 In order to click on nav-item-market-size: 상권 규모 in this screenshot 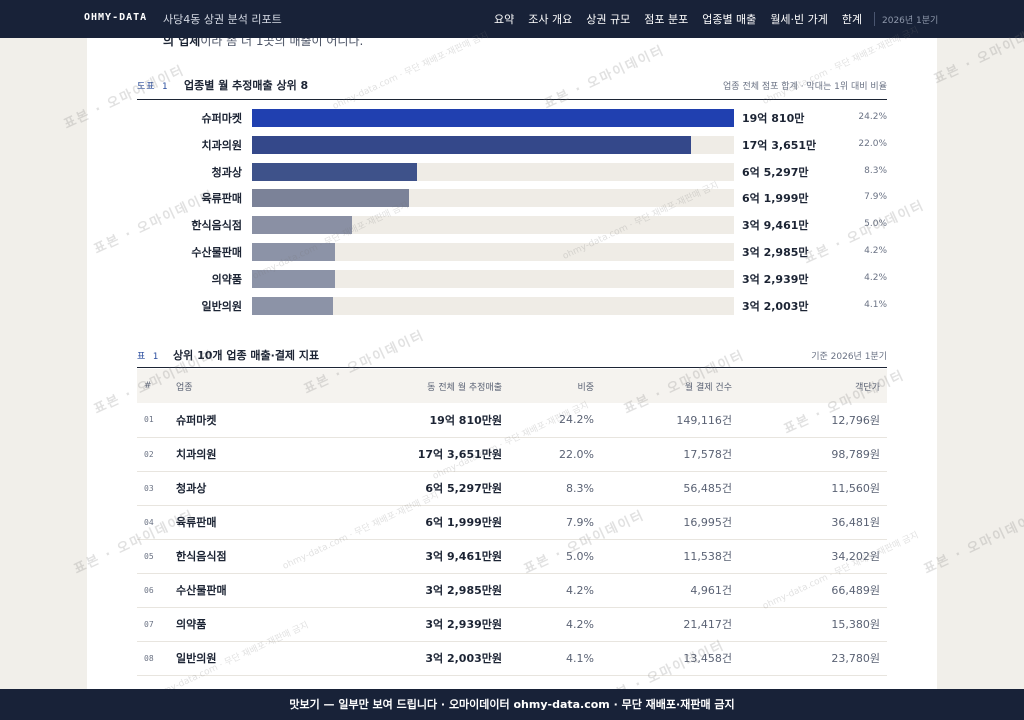, I will do `click(608, 19)`.